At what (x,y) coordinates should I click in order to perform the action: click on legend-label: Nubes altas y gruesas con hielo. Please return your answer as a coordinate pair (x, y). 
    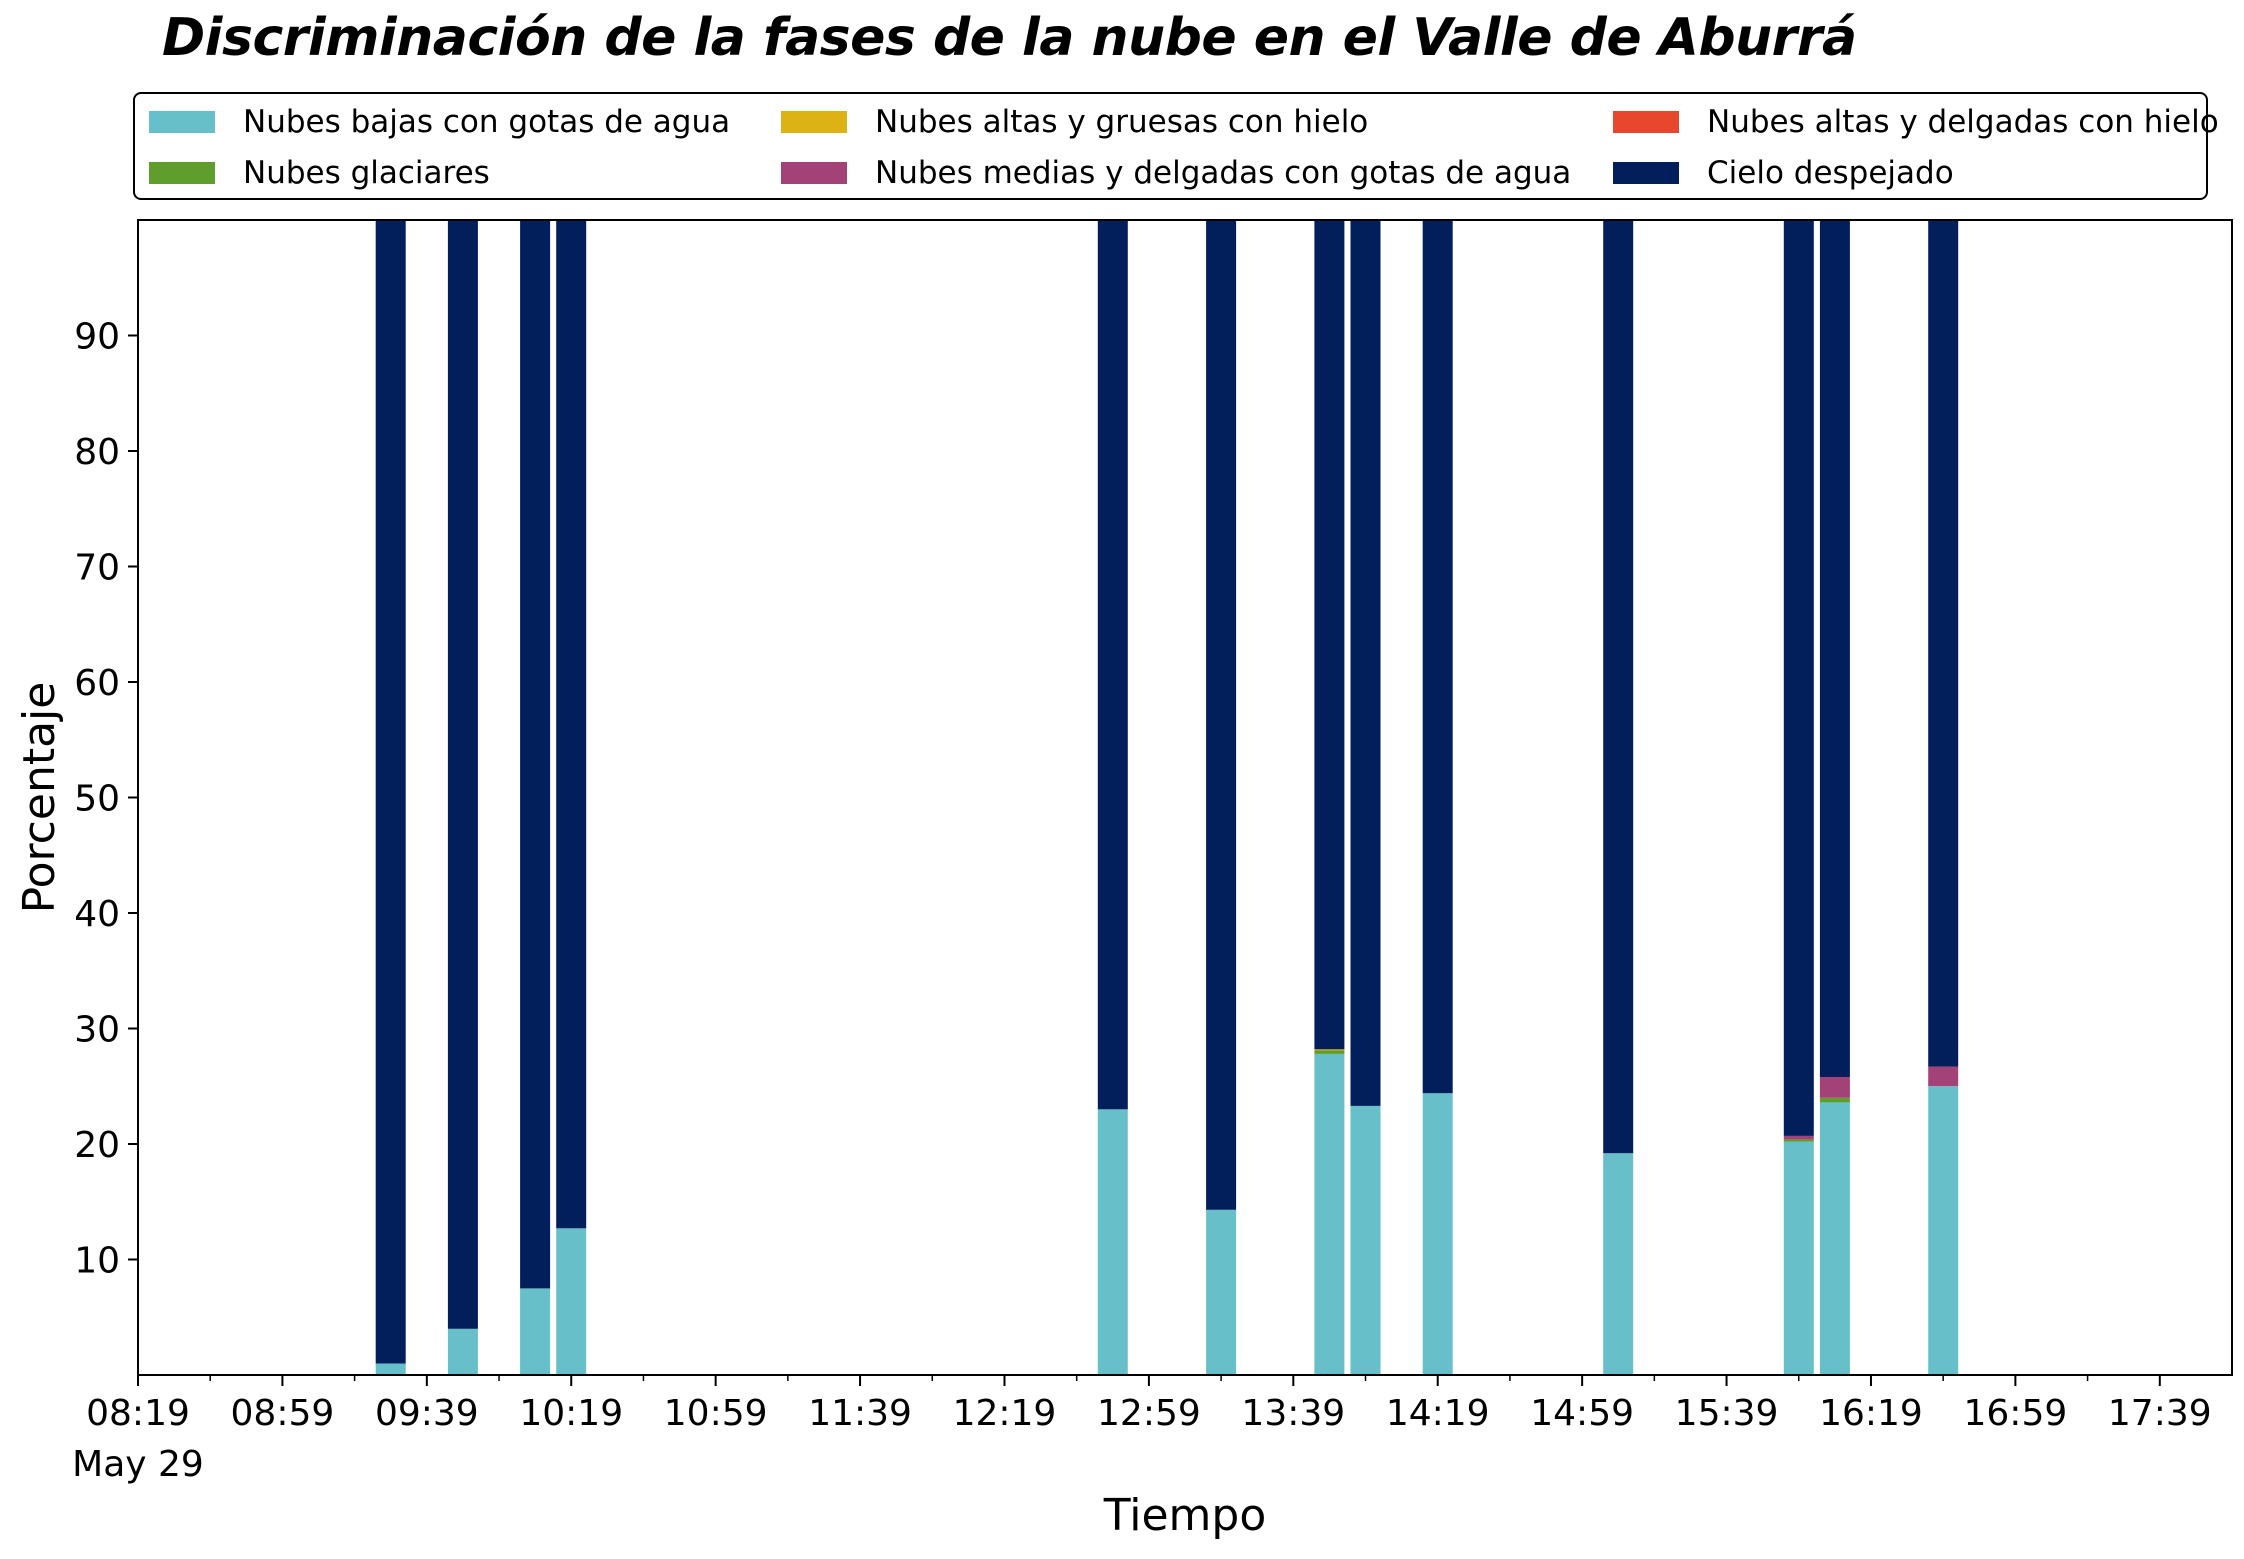
    Looking at the image, I should click on (1122, 122).